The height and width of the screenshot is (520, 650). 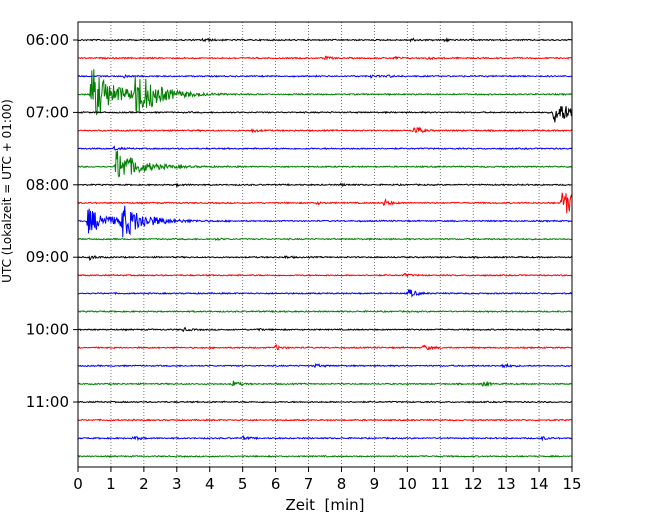 I want to click on x-tick-label: 1, so click(x=111, y=484).